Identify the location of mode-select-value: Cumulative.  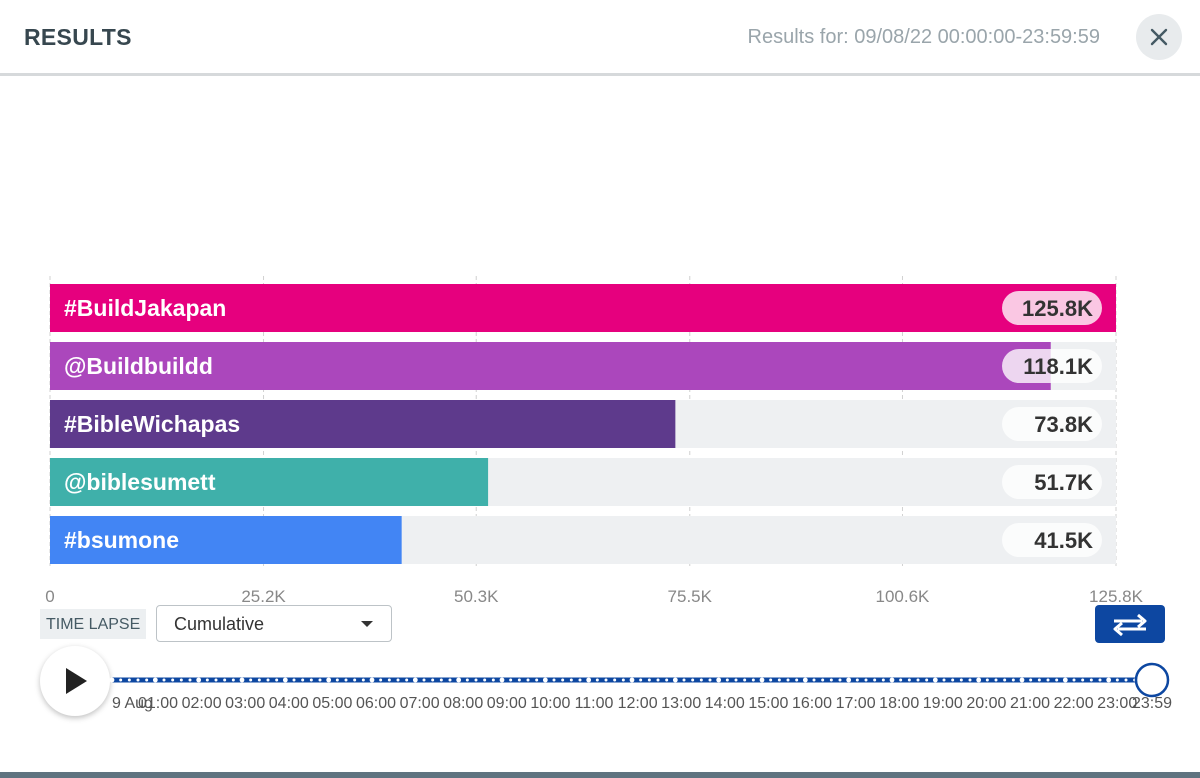
(219, 624).